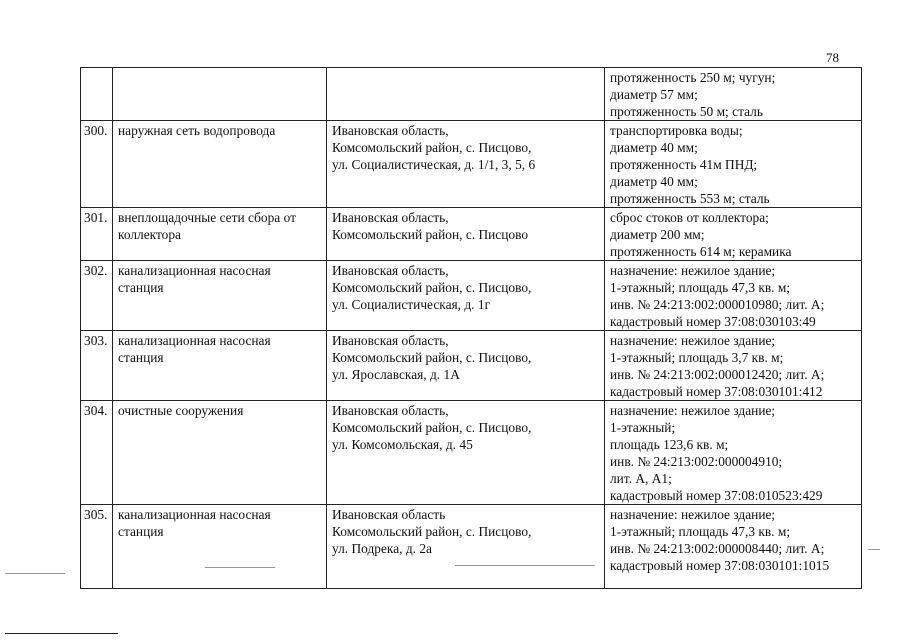  Describe the element at coordinates (434, 164) in the screenshot. I see `object-address-line: ул. Социалистическая, д. 1/1, 3, 5, 6` at that location.